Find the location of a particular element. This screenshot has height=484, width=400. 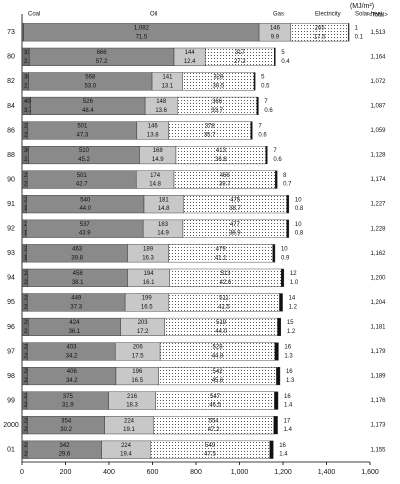

value-label: 216 is located at coordinates (132, 397).